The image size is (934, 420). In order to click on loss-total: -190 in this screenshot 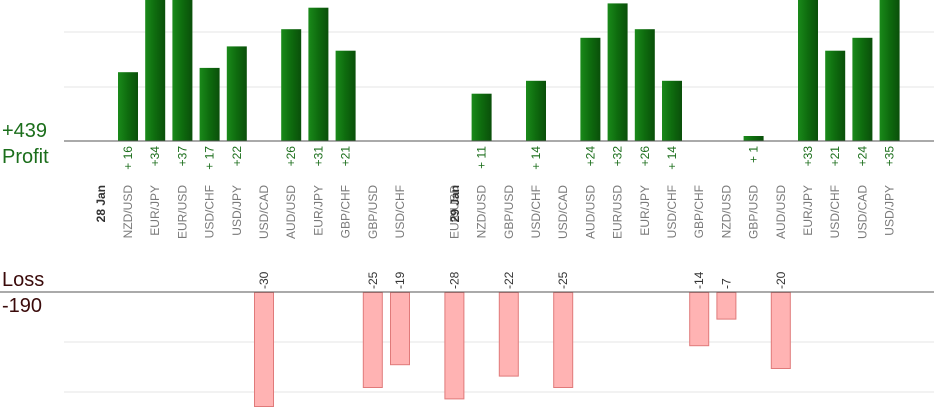, I will do `click(22, 306)`.